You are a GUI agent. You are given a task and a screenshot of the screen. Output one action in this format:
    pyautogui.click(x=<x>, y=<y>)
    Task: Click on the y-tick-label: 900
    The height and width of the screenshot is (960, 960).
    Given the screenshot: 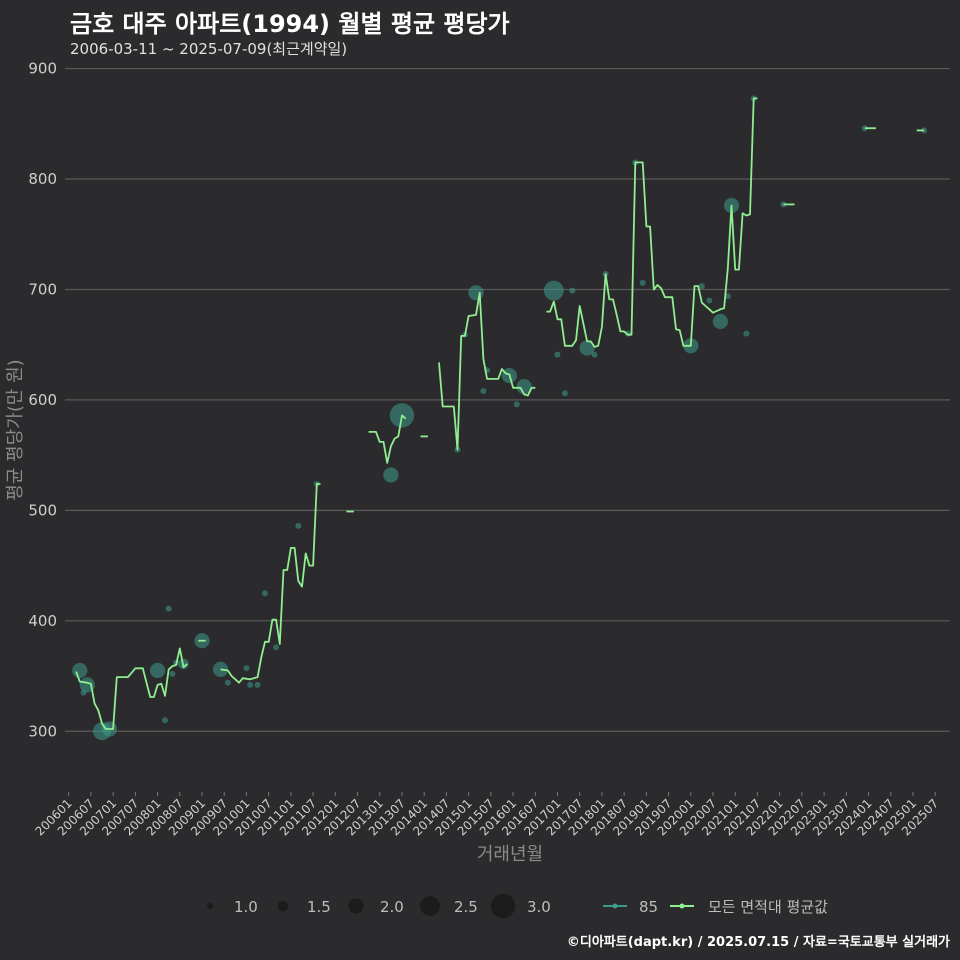 What is the action you would take?
    pyautogui.click(x=42, y=69)
    